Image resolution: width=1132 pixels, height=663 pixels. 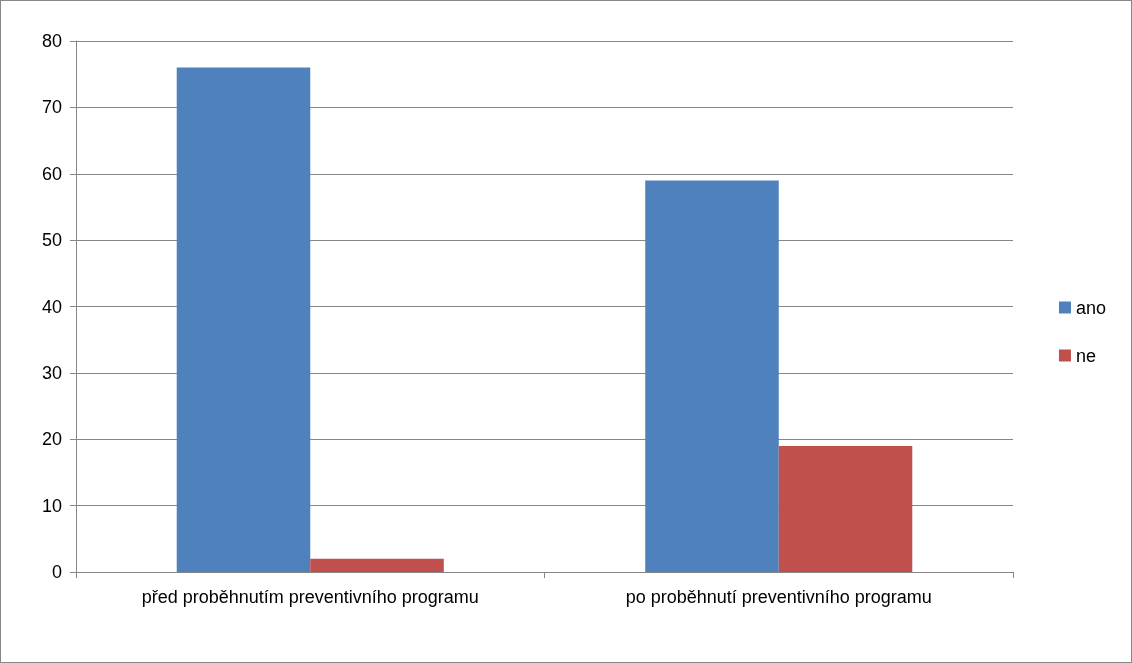 I want to click on y-tick-label: 0, so click(x=56, y=572).